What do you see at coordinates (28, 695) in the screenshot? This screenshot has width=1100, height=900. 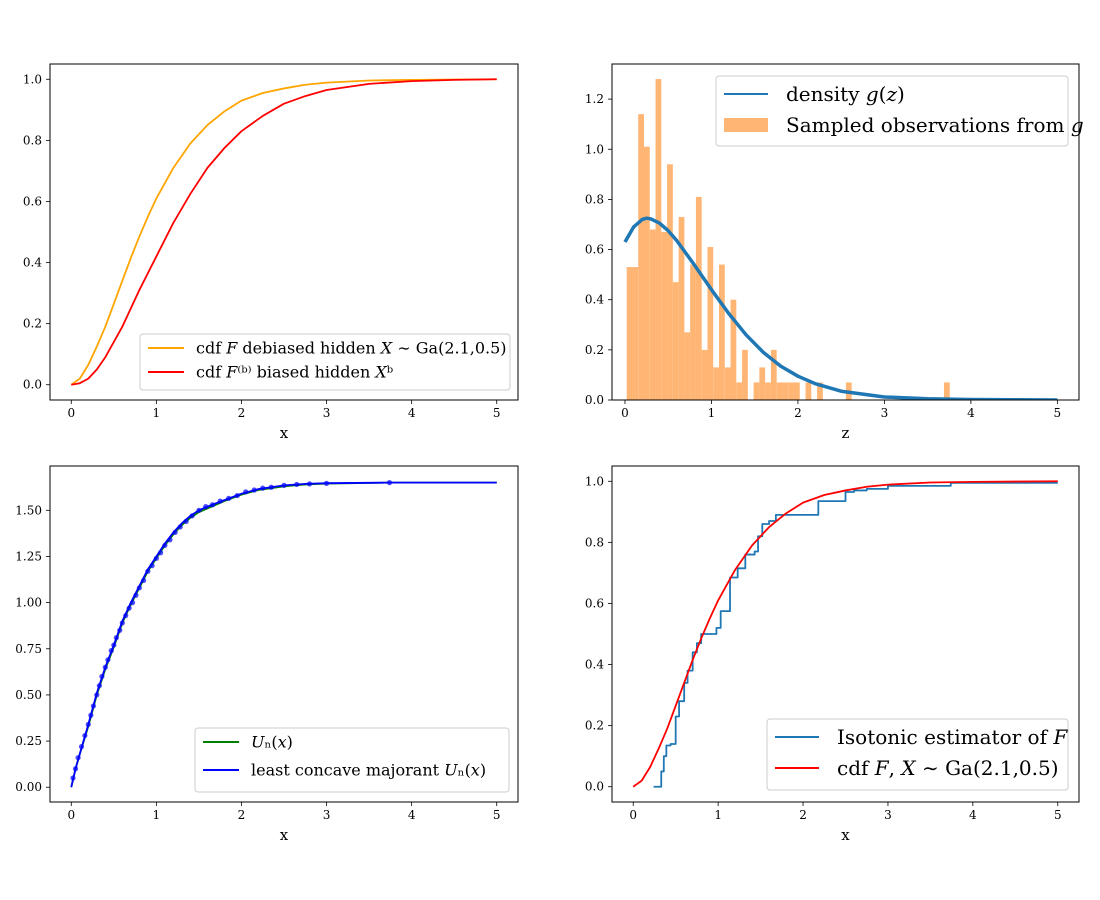 I see `y-tick-label: 0.50` at bounding box center [28, 695].